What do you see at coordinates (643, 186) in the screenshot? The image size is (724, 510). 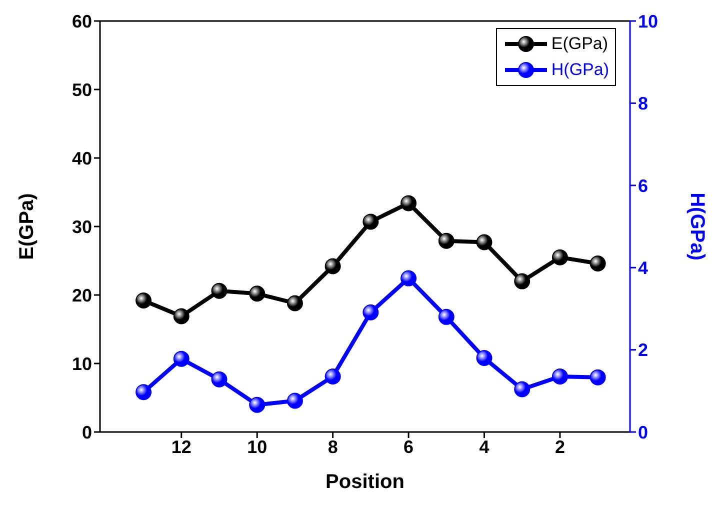 I see `y2-tick-label: 6` at bounding box center [643, 186].